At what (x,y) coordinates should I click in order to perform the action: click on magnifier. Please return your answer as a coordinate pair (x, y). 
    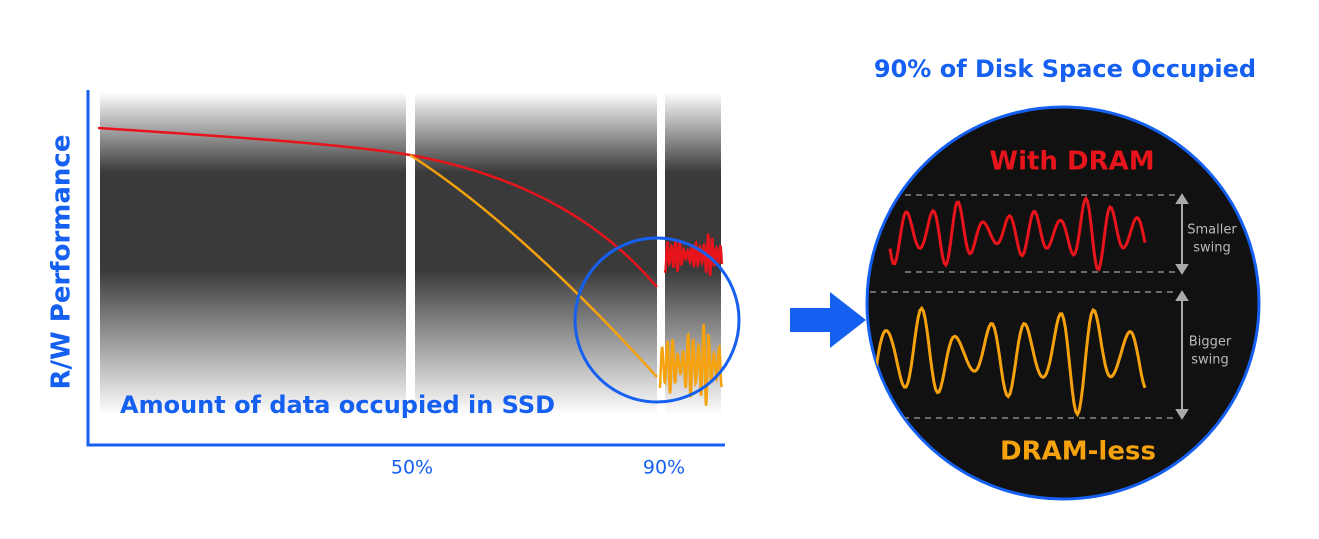
    Looking at the image, I should click on (657, 320).